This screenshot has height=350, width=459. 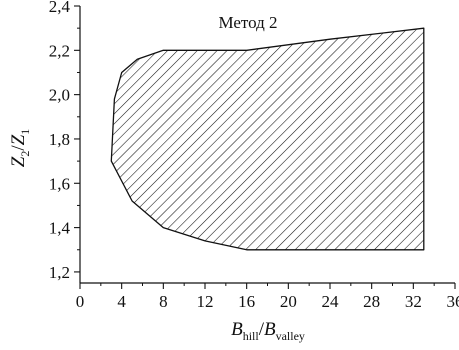 I want to click on x-tick-label: 12, so click(x=205, y=301).